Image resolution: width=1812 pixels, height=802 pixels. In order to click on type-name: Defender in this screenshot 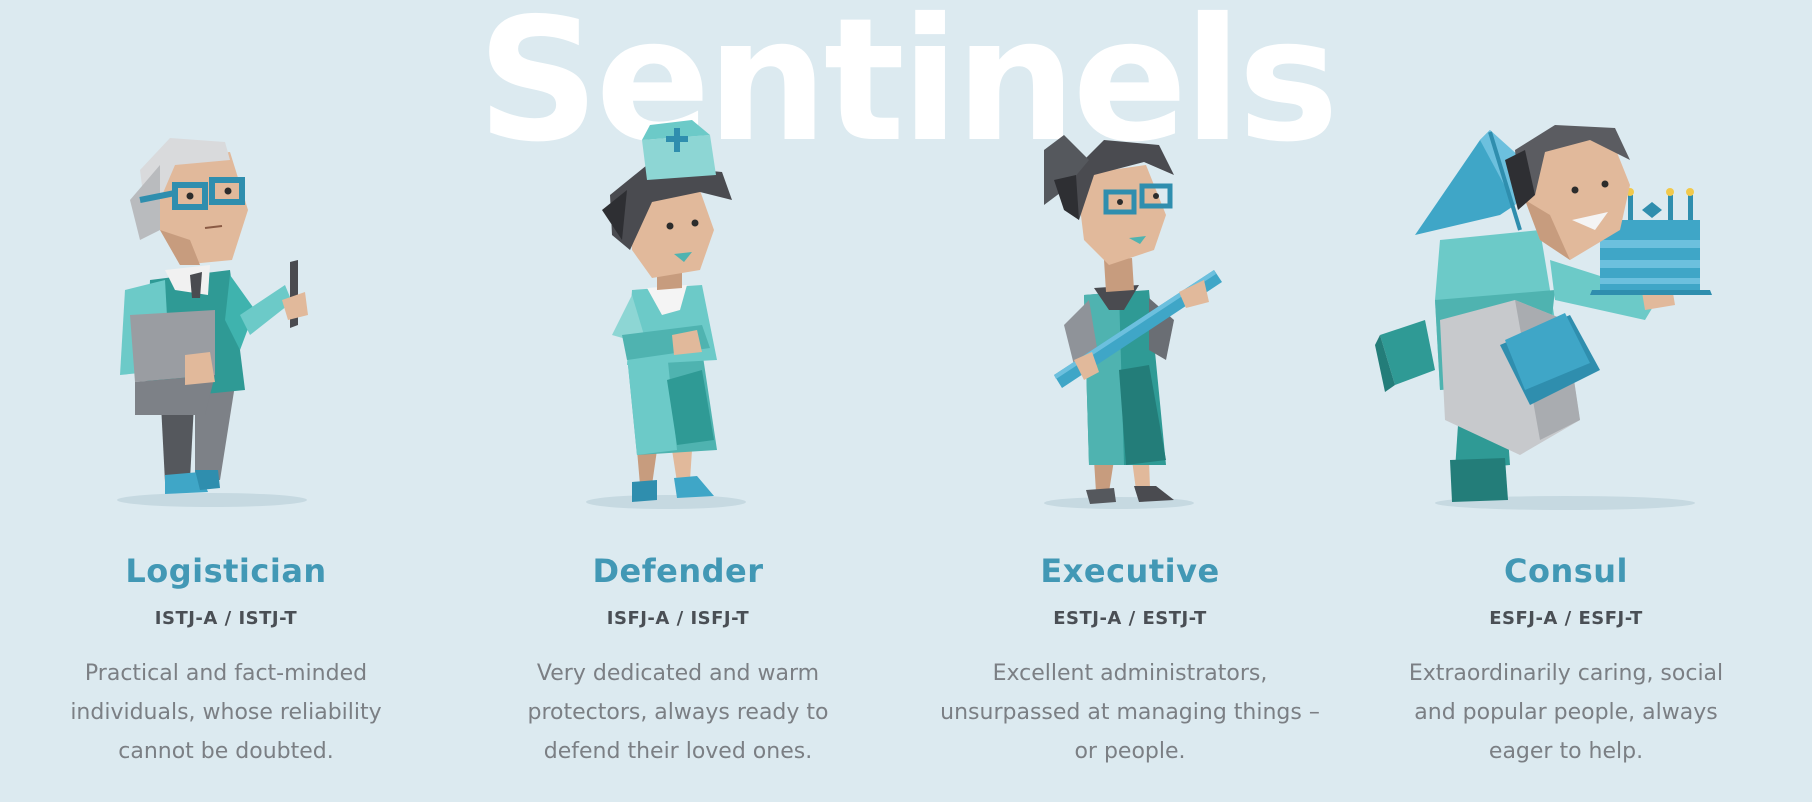, I will do `click(678, 571)`.